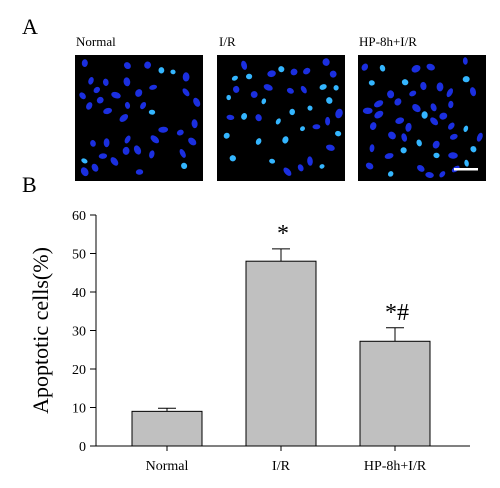 This screenshot has height=488, width=500. I want to click on panel-a-letter: A, so click(30, 26).